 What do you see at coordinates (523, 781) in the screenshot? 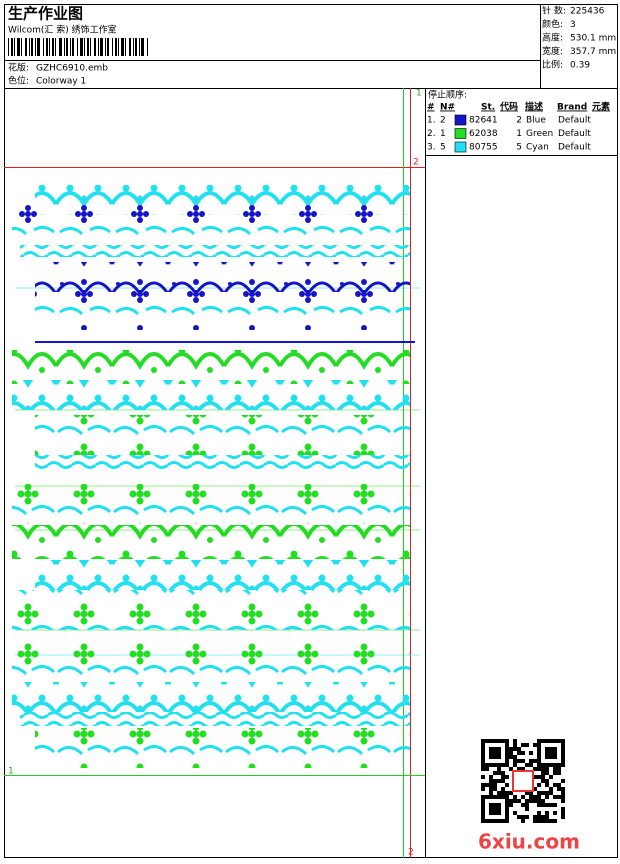
I see `qr-code` at bounding box center [523, 781].